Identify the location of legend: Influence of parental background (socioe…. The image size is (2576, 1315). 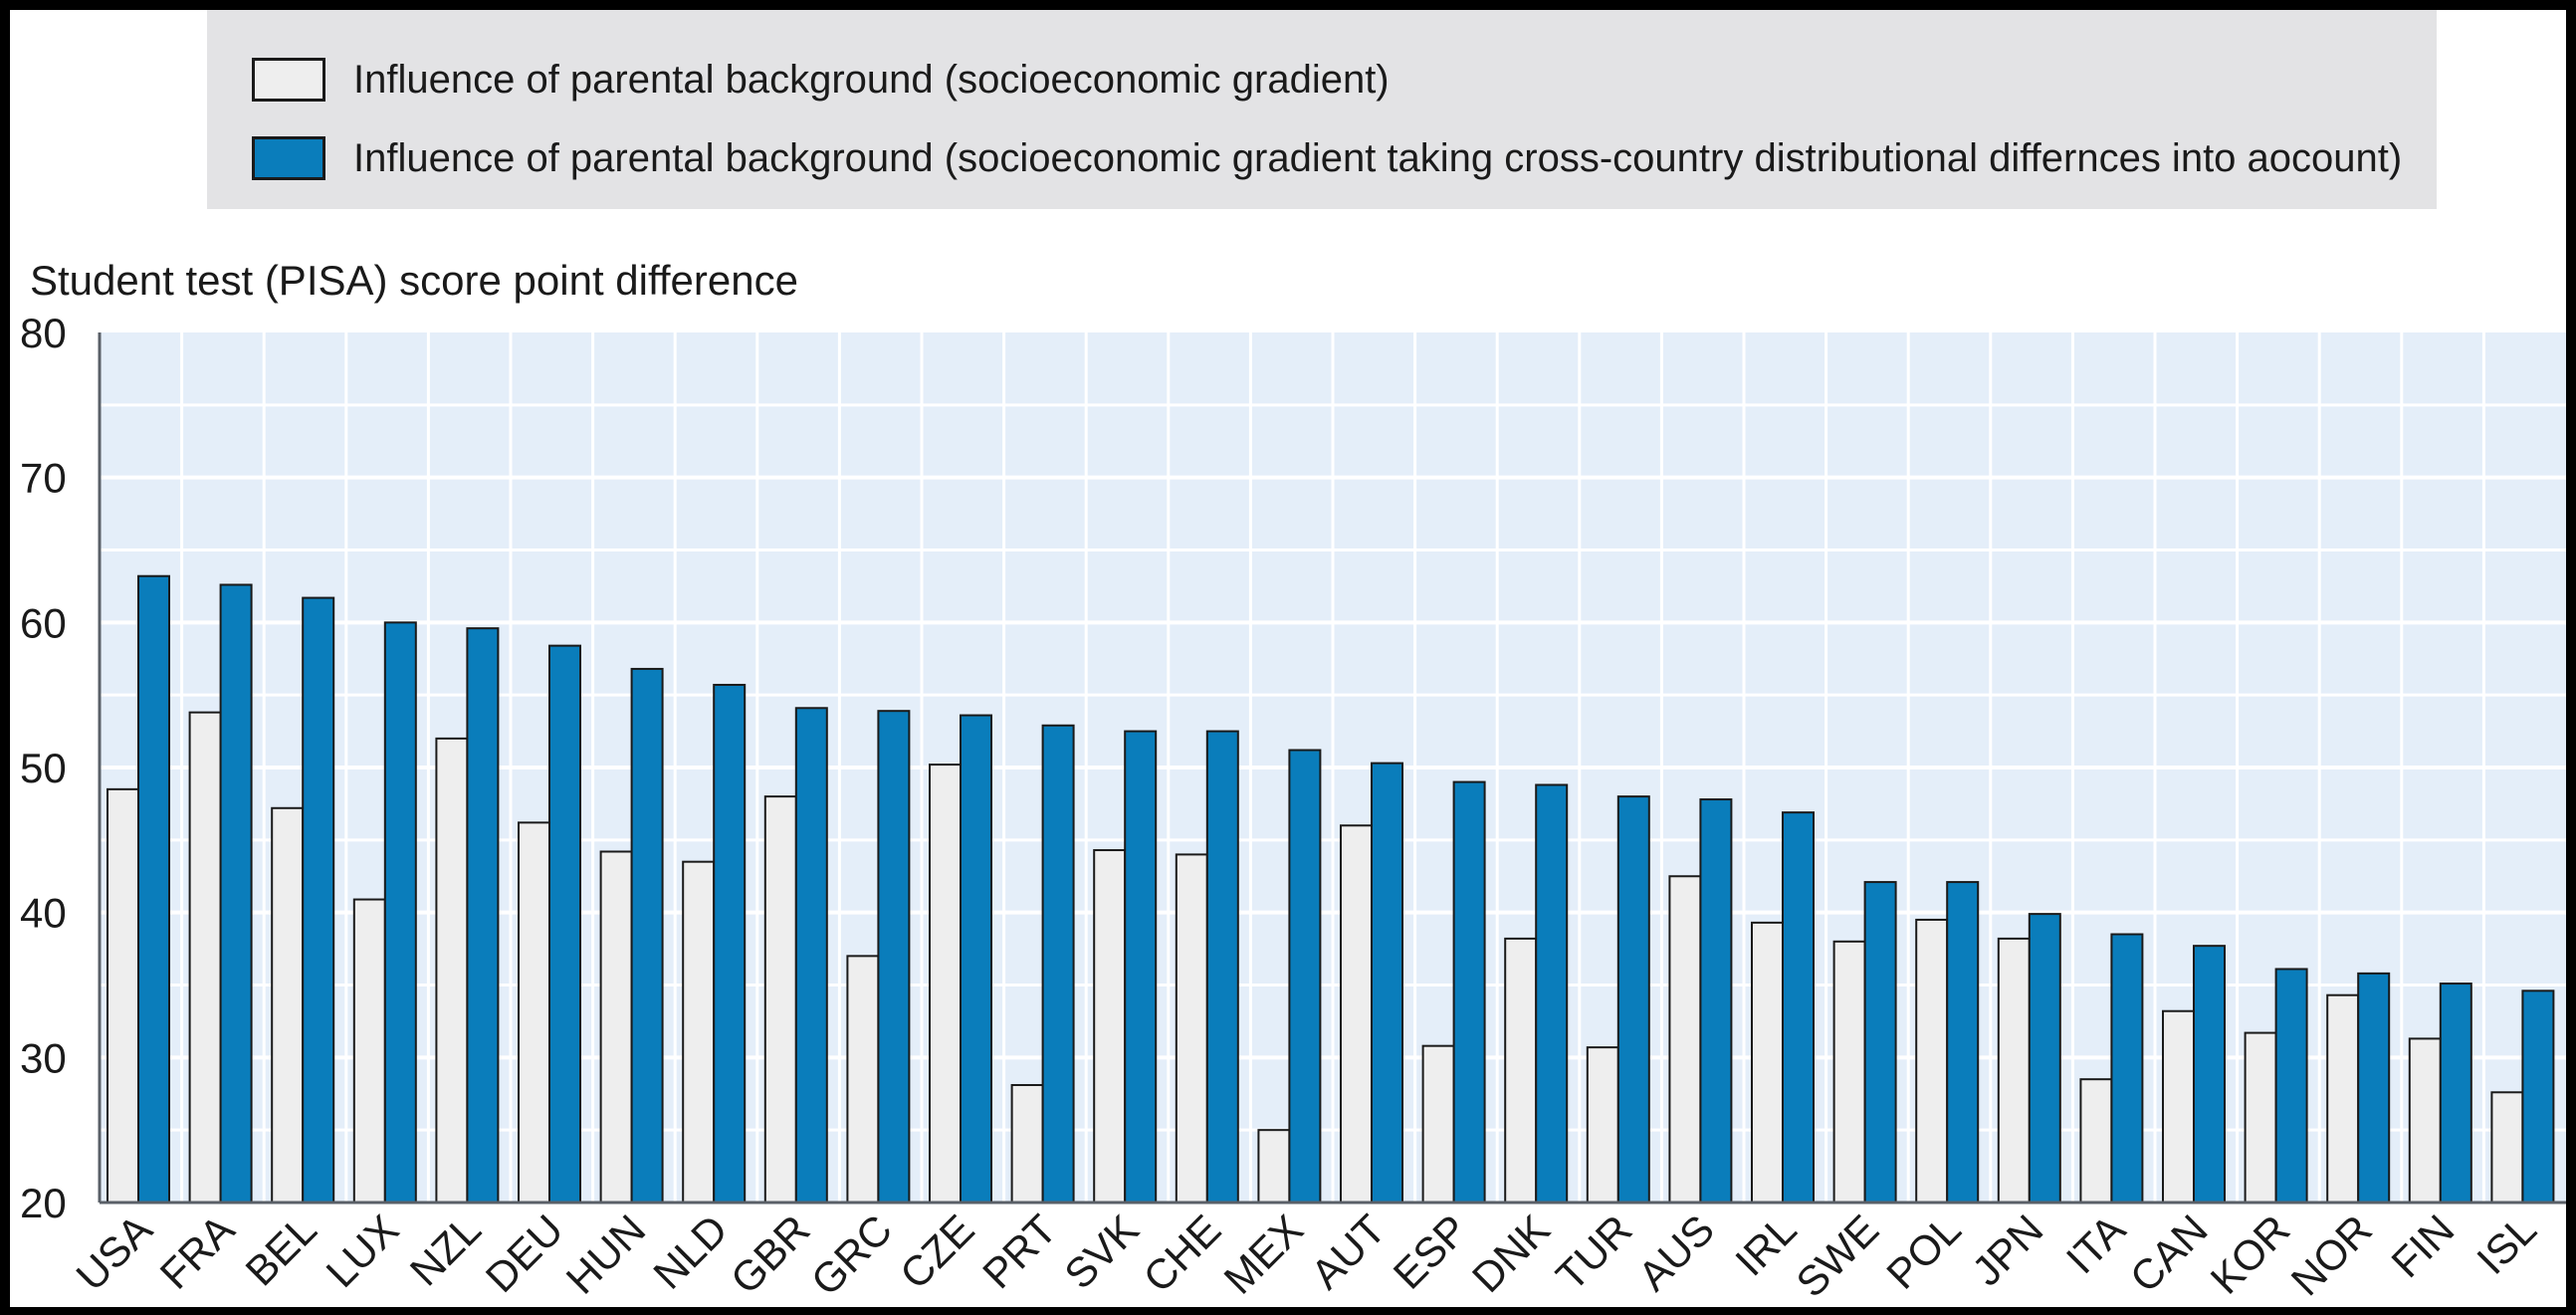
(1322, 109).